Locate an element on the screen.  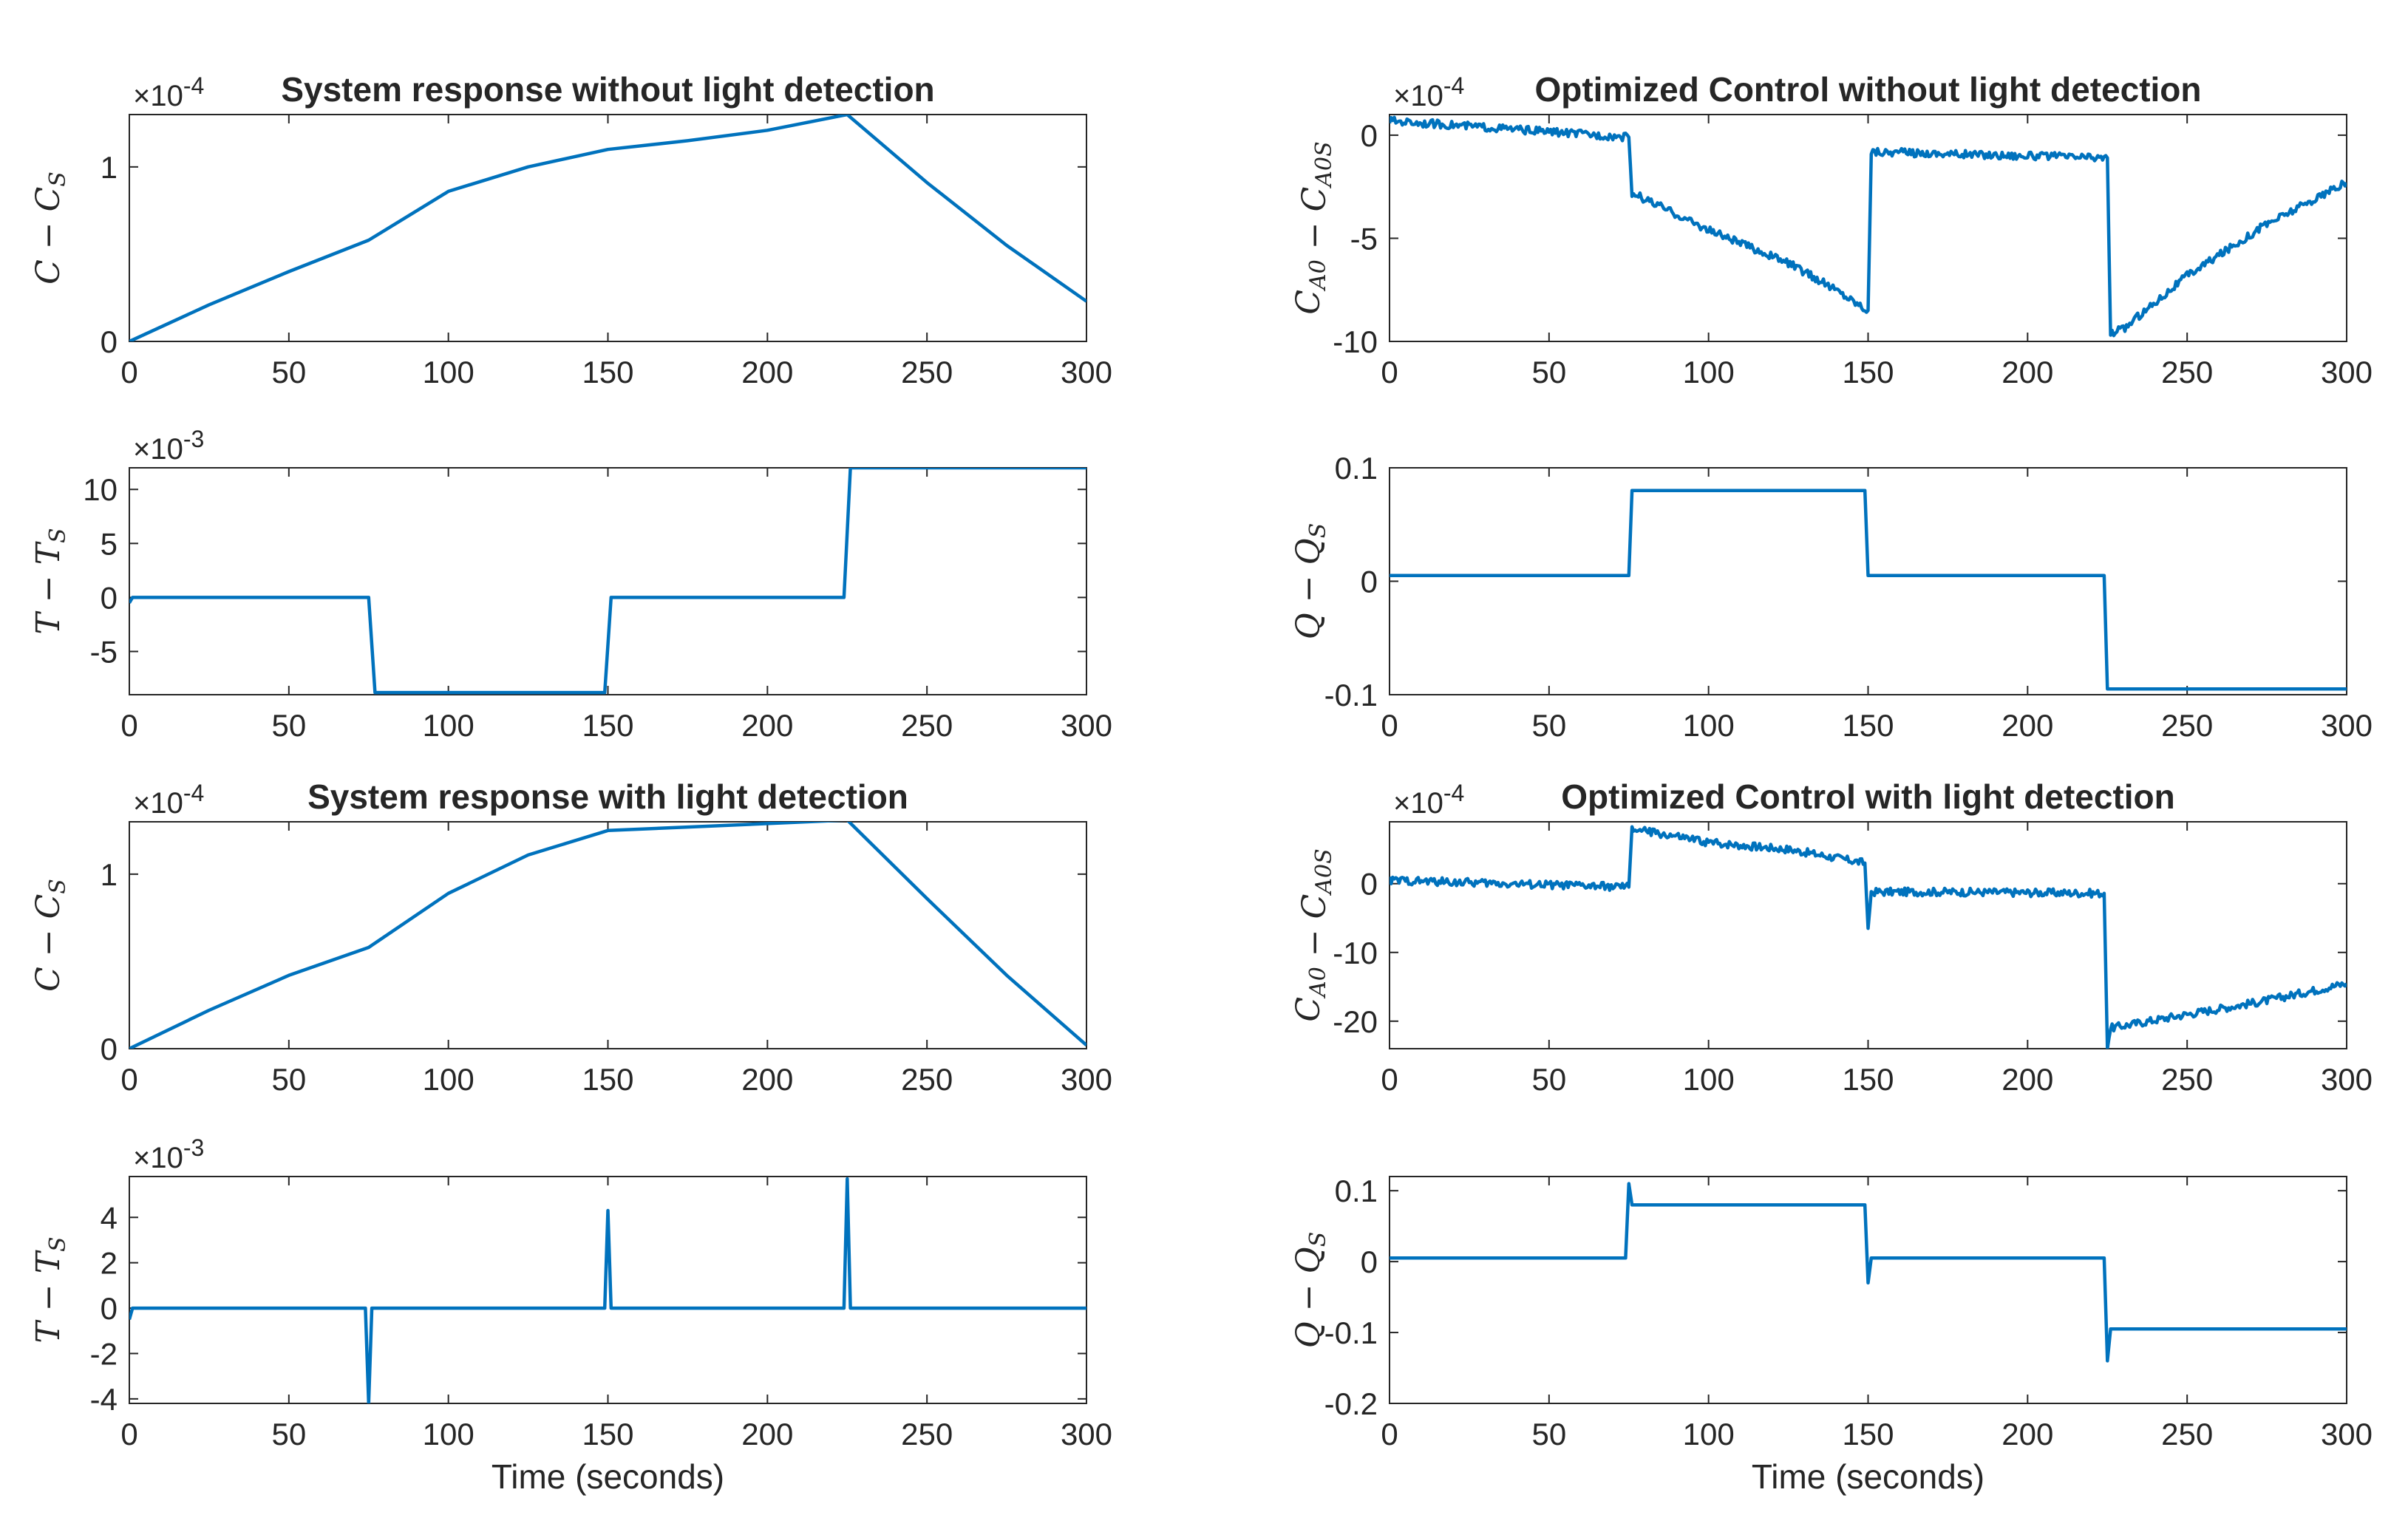
subplot-title: Optimized Control with light detection is located at coordinates (1868, 796).